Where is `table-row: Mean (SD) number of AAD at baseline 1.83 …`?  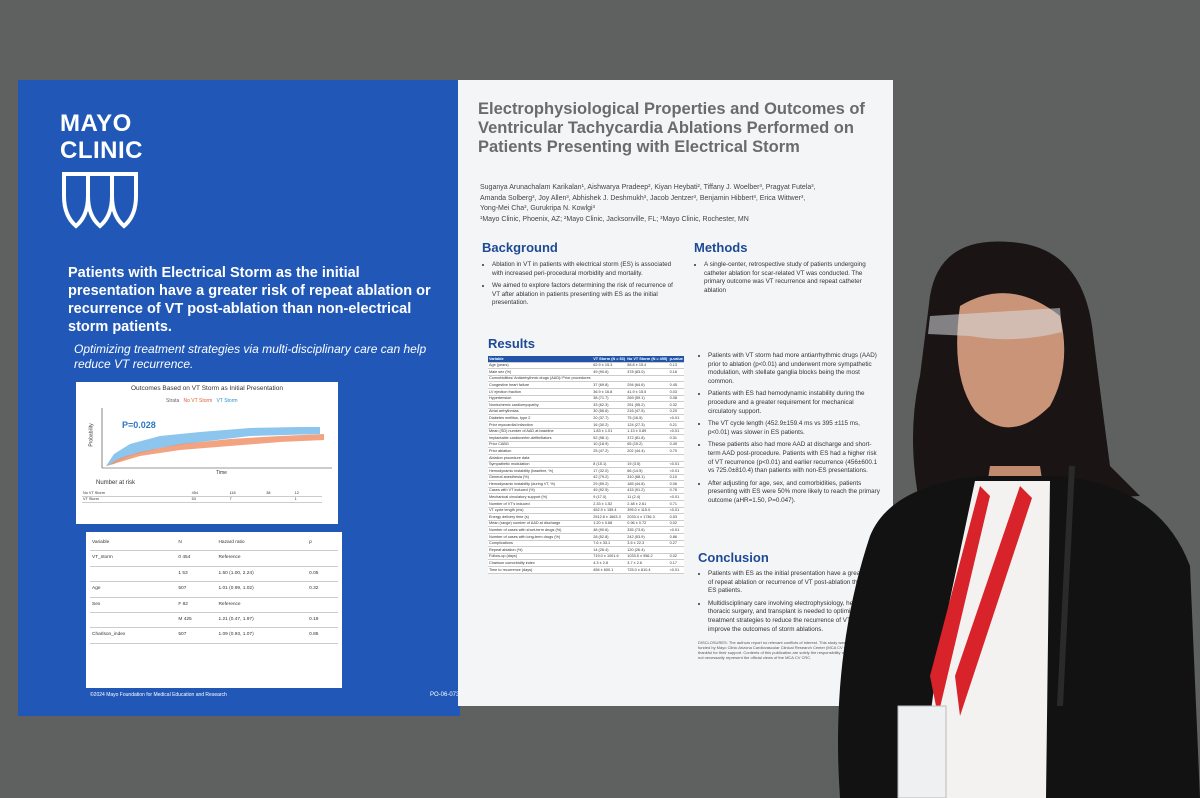 table-row: Mean (SD) number of AAD at baseline 1.83 … is located at coordinates (586, 432).